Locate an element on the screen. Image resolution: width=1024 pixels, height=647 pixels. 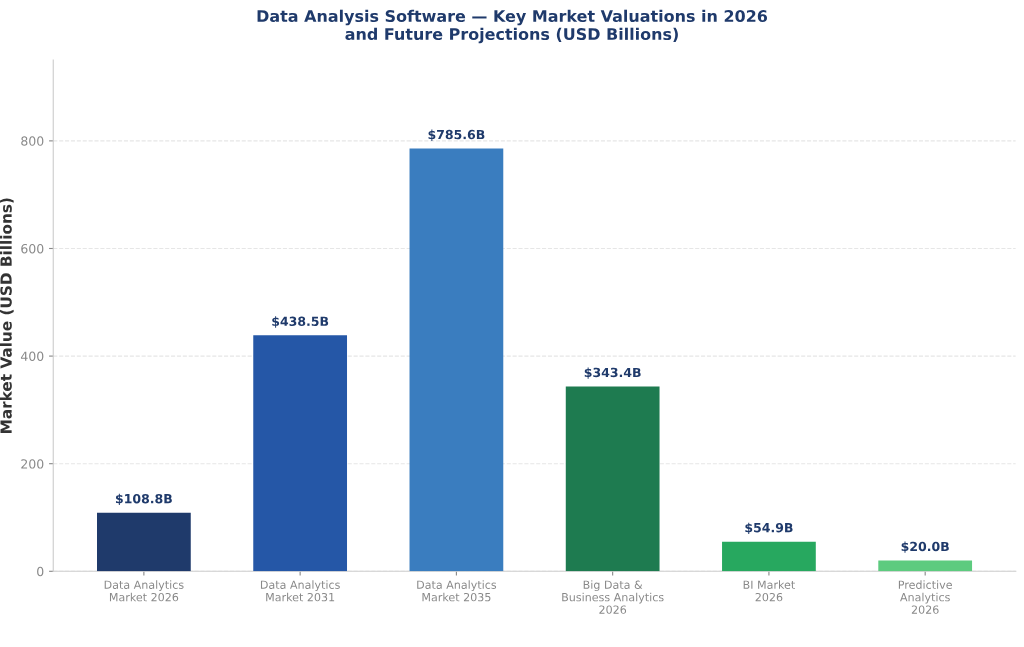
data-label: $54.9B is located at coordinates (769, 528).